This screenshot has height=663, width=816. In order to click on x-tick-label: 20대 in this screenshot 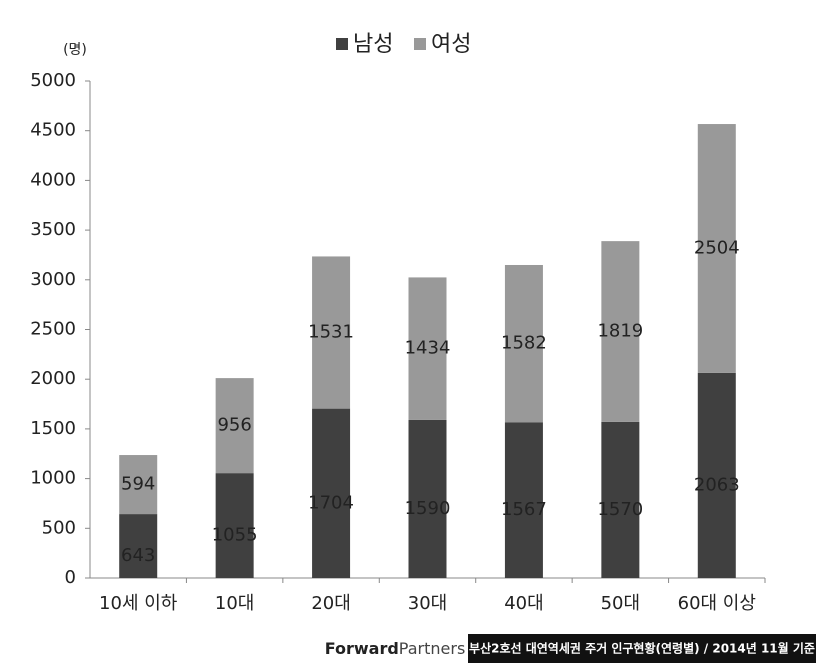, I will do `click(330, 603)`.